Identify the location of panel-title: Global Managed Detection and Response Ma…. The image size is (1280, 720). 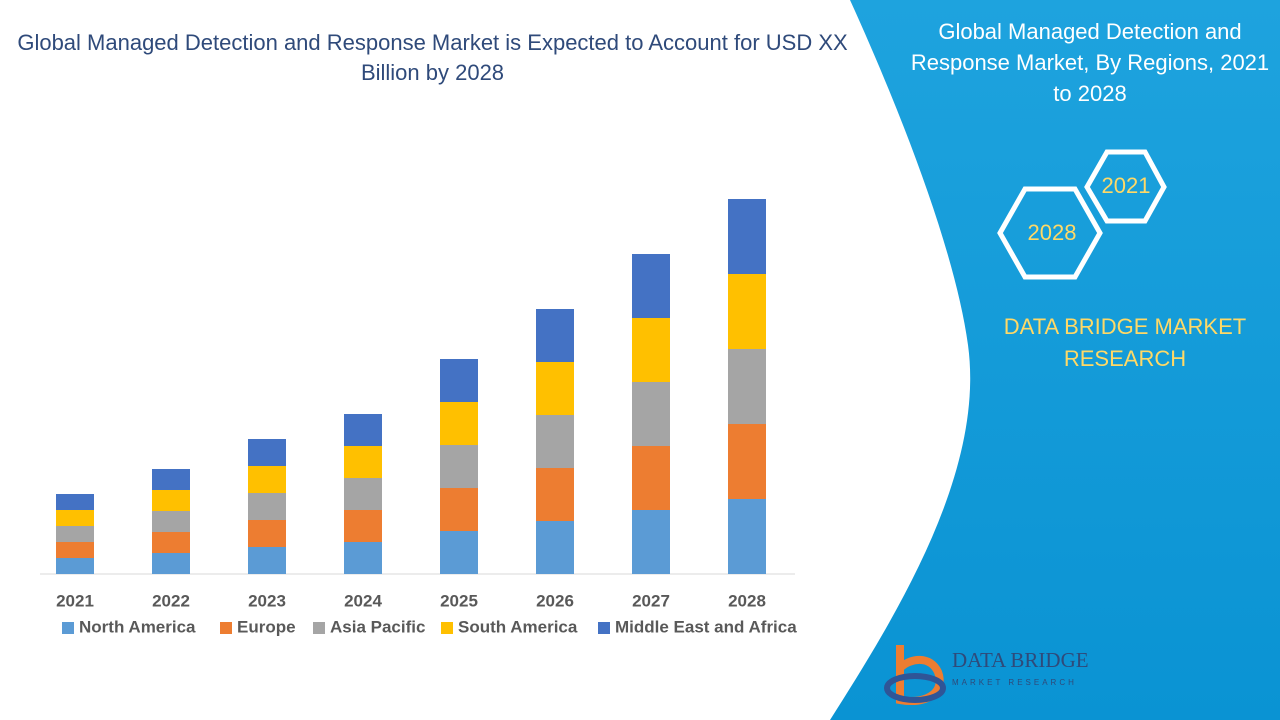
(1090, 62).